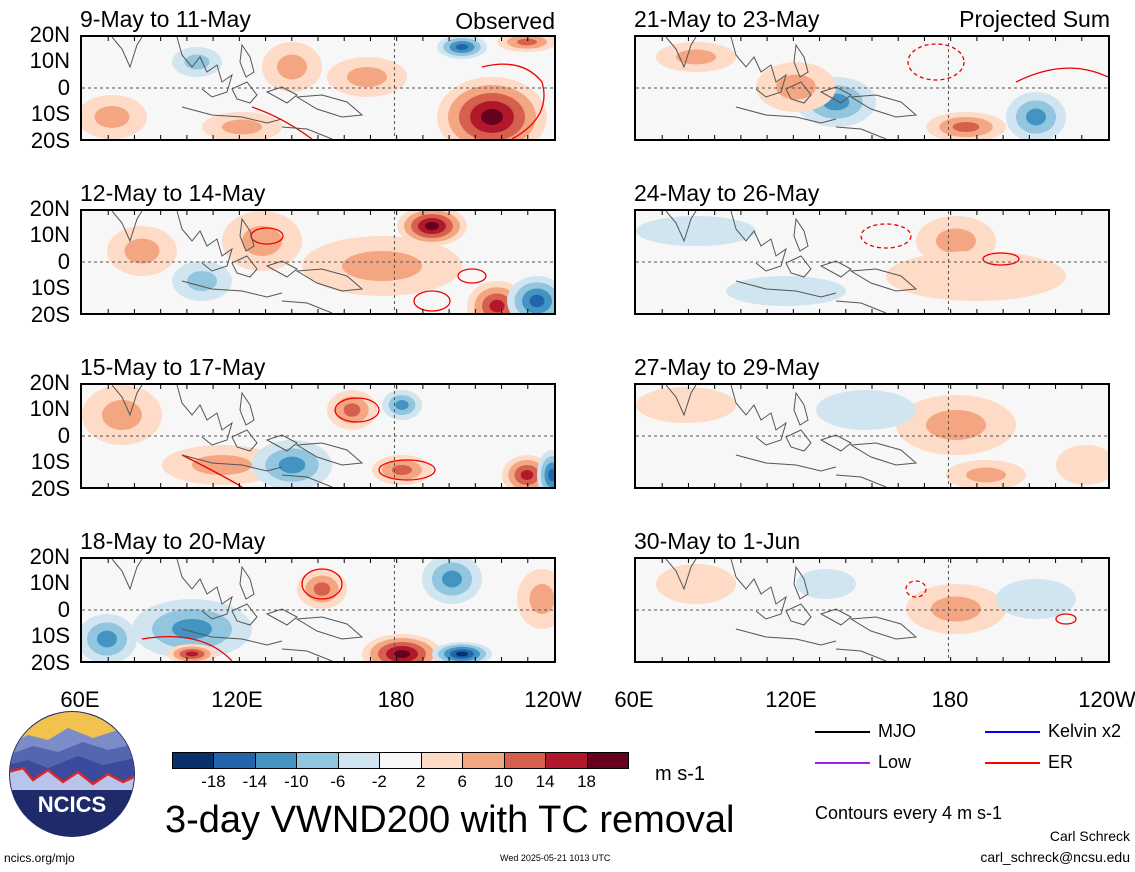 Image resolution: width=1135 pixels, height=872 pixels. What do you see at coordinates (379, 781) in the screenshot?
I see `colorbar-label: -2` at bounding box center [379, 781].